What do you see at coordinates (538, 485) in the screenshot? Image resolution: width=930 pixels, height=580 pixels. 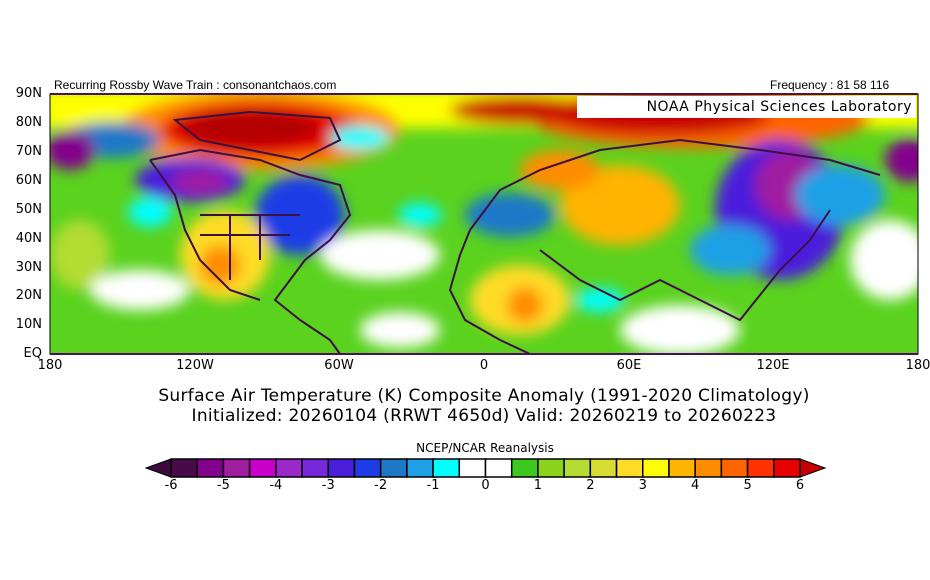 I see `colorbar-tick-label: 1` at bounding box center [538, 485].